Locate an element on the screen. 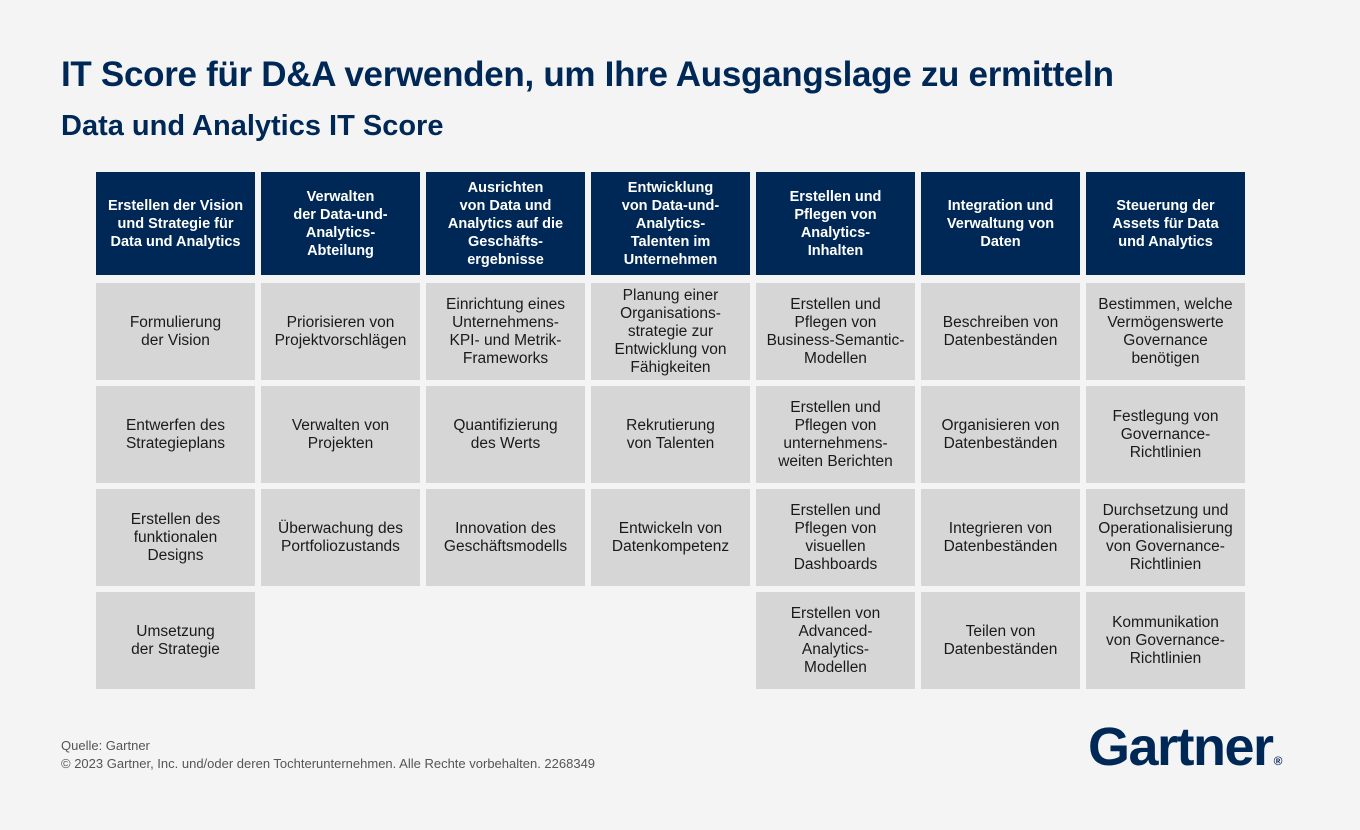 This screenshot has width=1360, height=830. score-cell: Erstellen des funktionalen Designs is located at coordinates (175, 537).